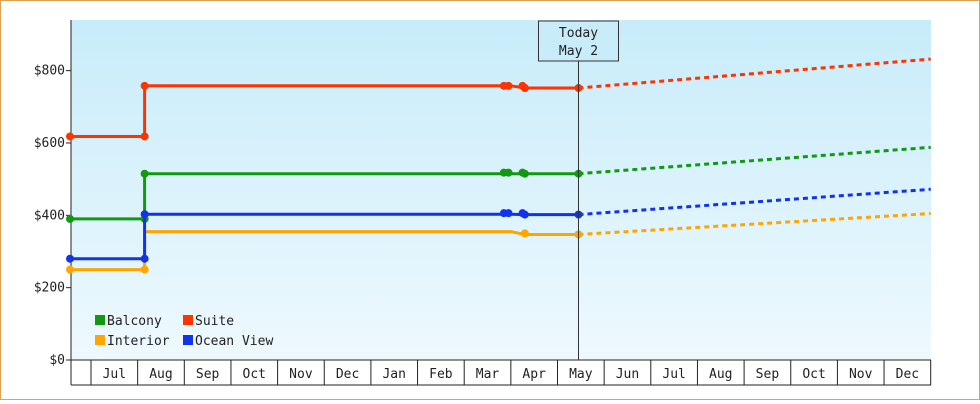 The height and width of the screenshot is (404, 980). Describe the element at coordinates (627, 374) in the screenshot. I see `x-month-label: Jun` at that location.